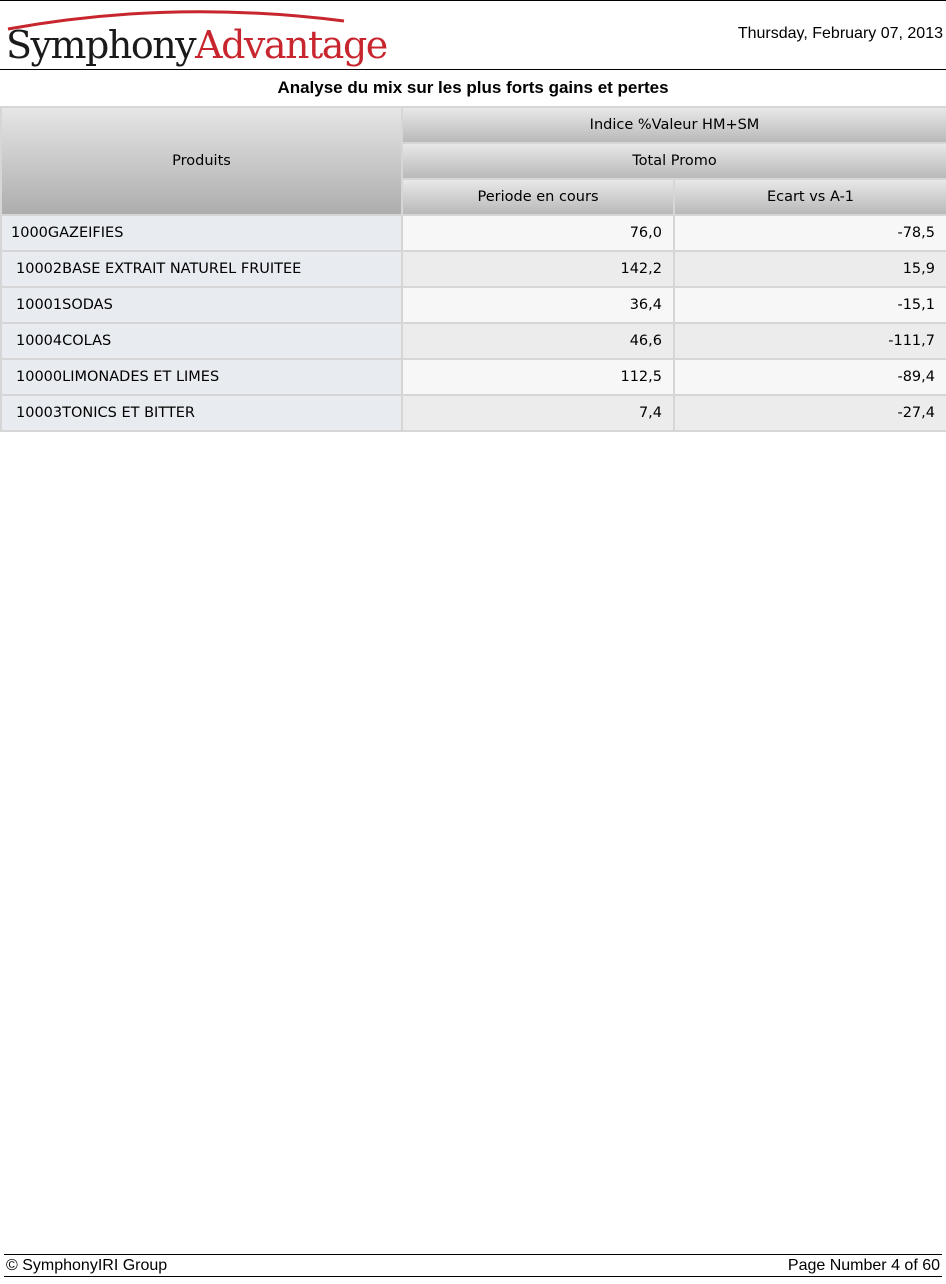  What do you see at coordinates (201, 269) in the screenshot?
I see `product-name: 10002BASE EXTRAIT NATUREL FRUITEE` at bounding box center [201, 269].